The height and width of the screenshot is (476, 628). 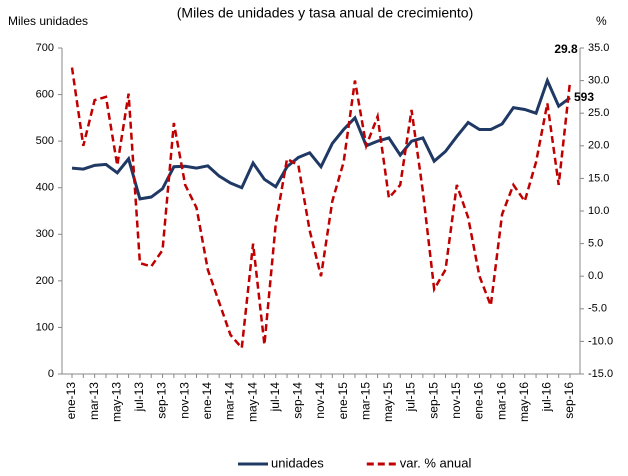 What do you see at coordinates (45, 327) in the screenshot?
I see `y-tick-label: 100` at bounding box center [45, 327].